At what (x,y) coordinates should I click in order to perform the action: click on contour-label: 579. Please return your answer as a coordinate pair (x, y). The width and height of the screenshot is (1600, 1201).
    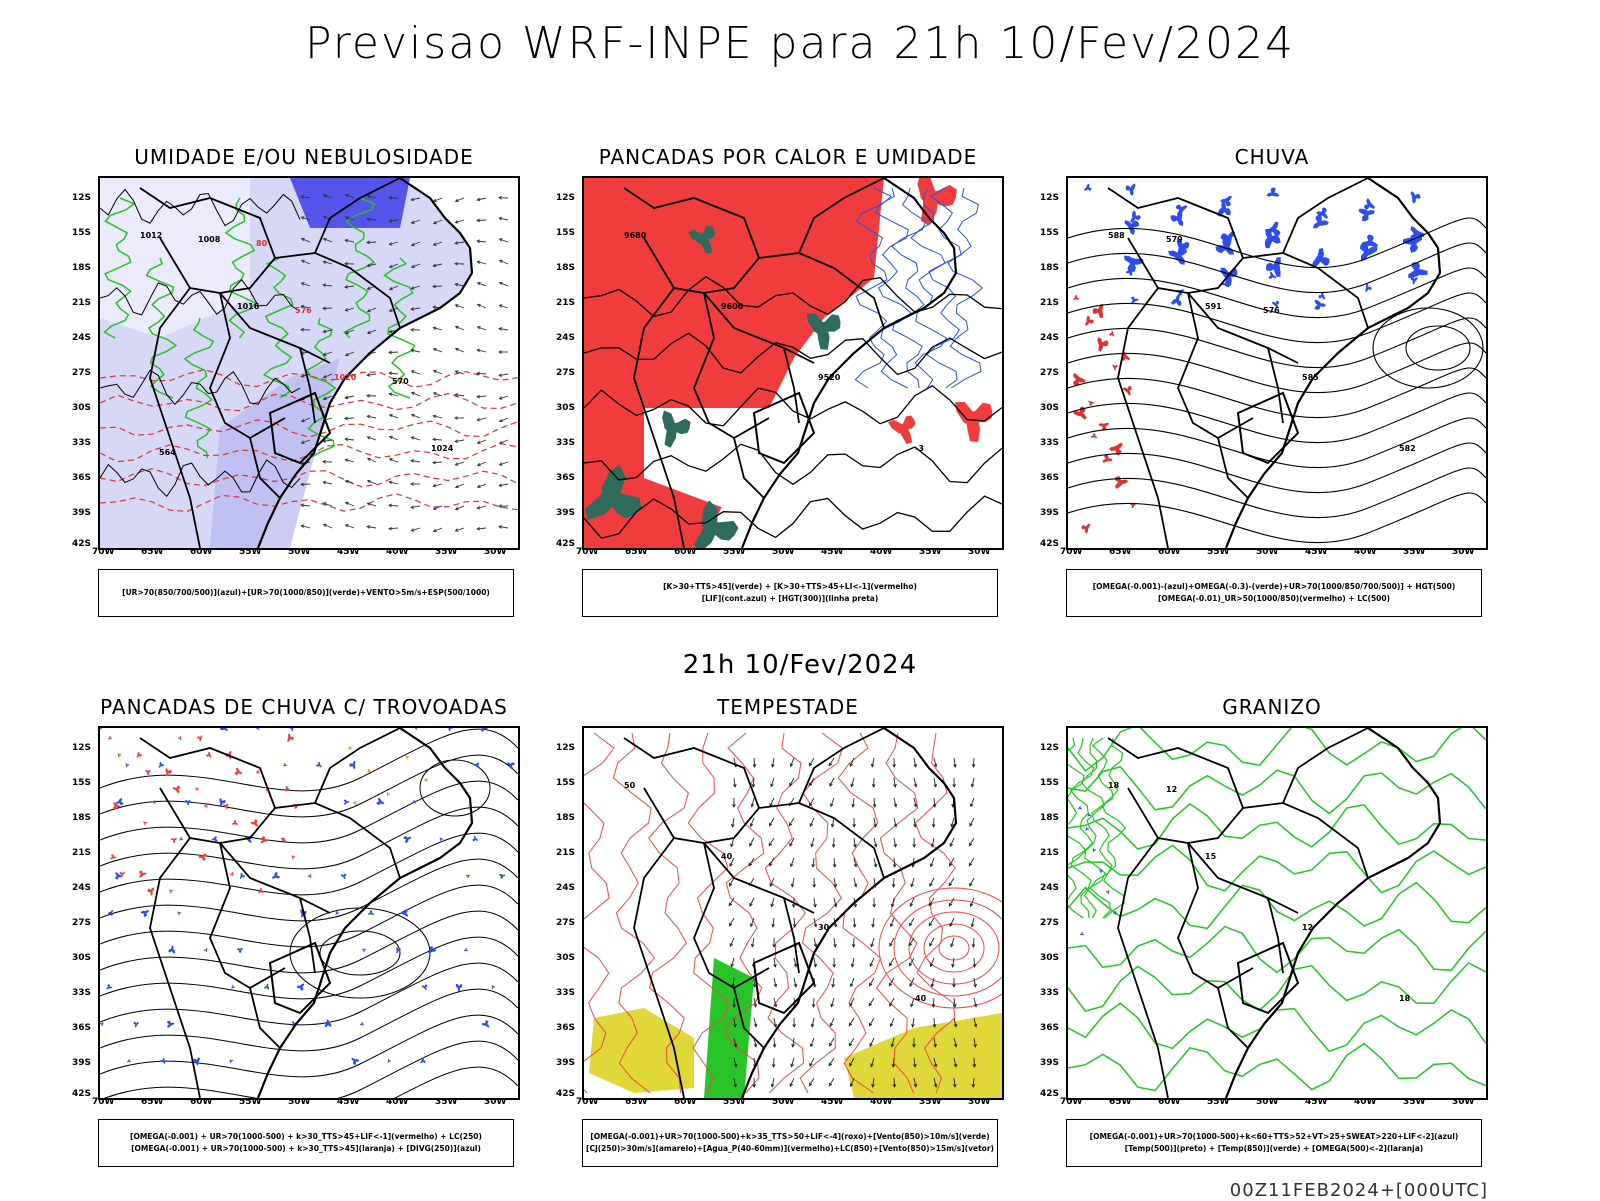
    Looking at the image, I should click on (1174, 239).